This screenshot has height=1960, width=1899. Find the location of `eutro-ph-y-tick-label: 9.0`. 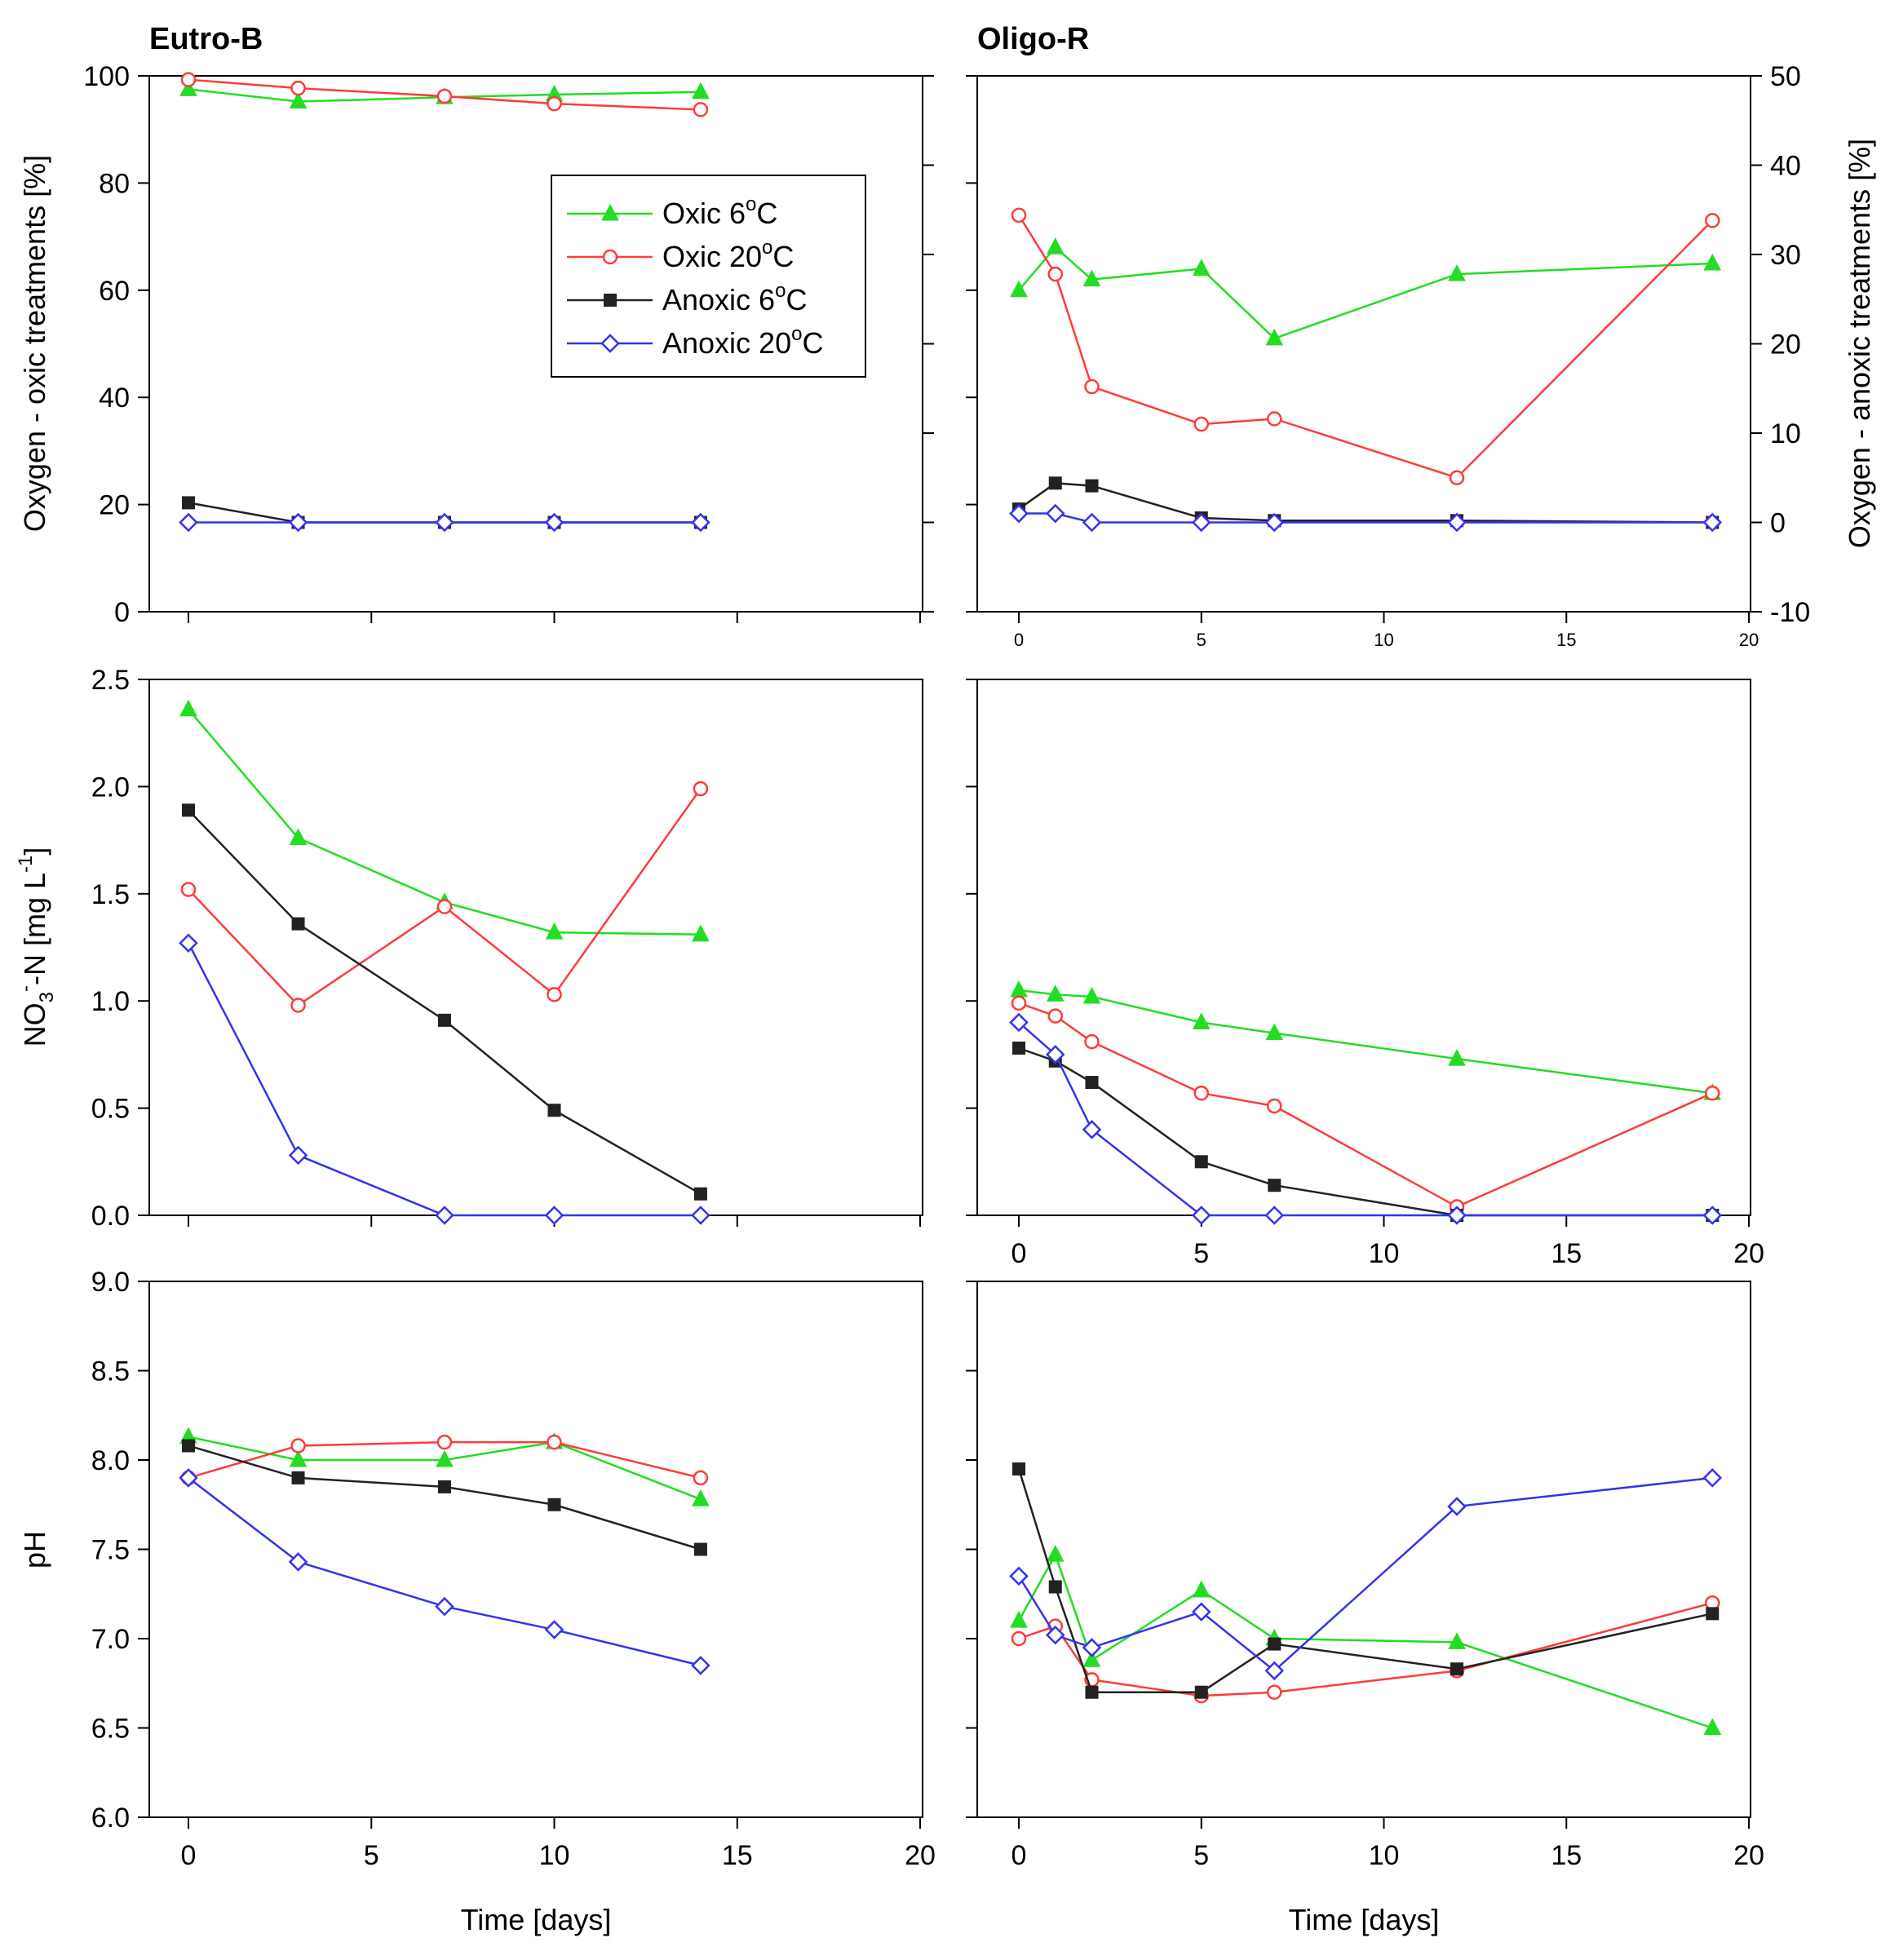

eutro-ph-y-tick-label: 9.0 is located at coordinates (110, 1282).